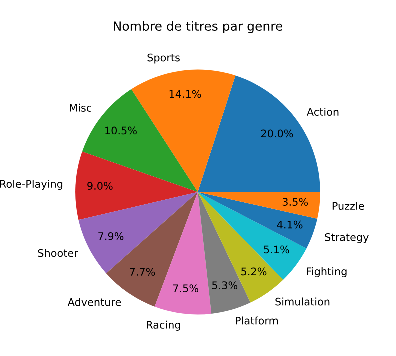  I want to click on data-label: 5.2%, so click(254, 272).